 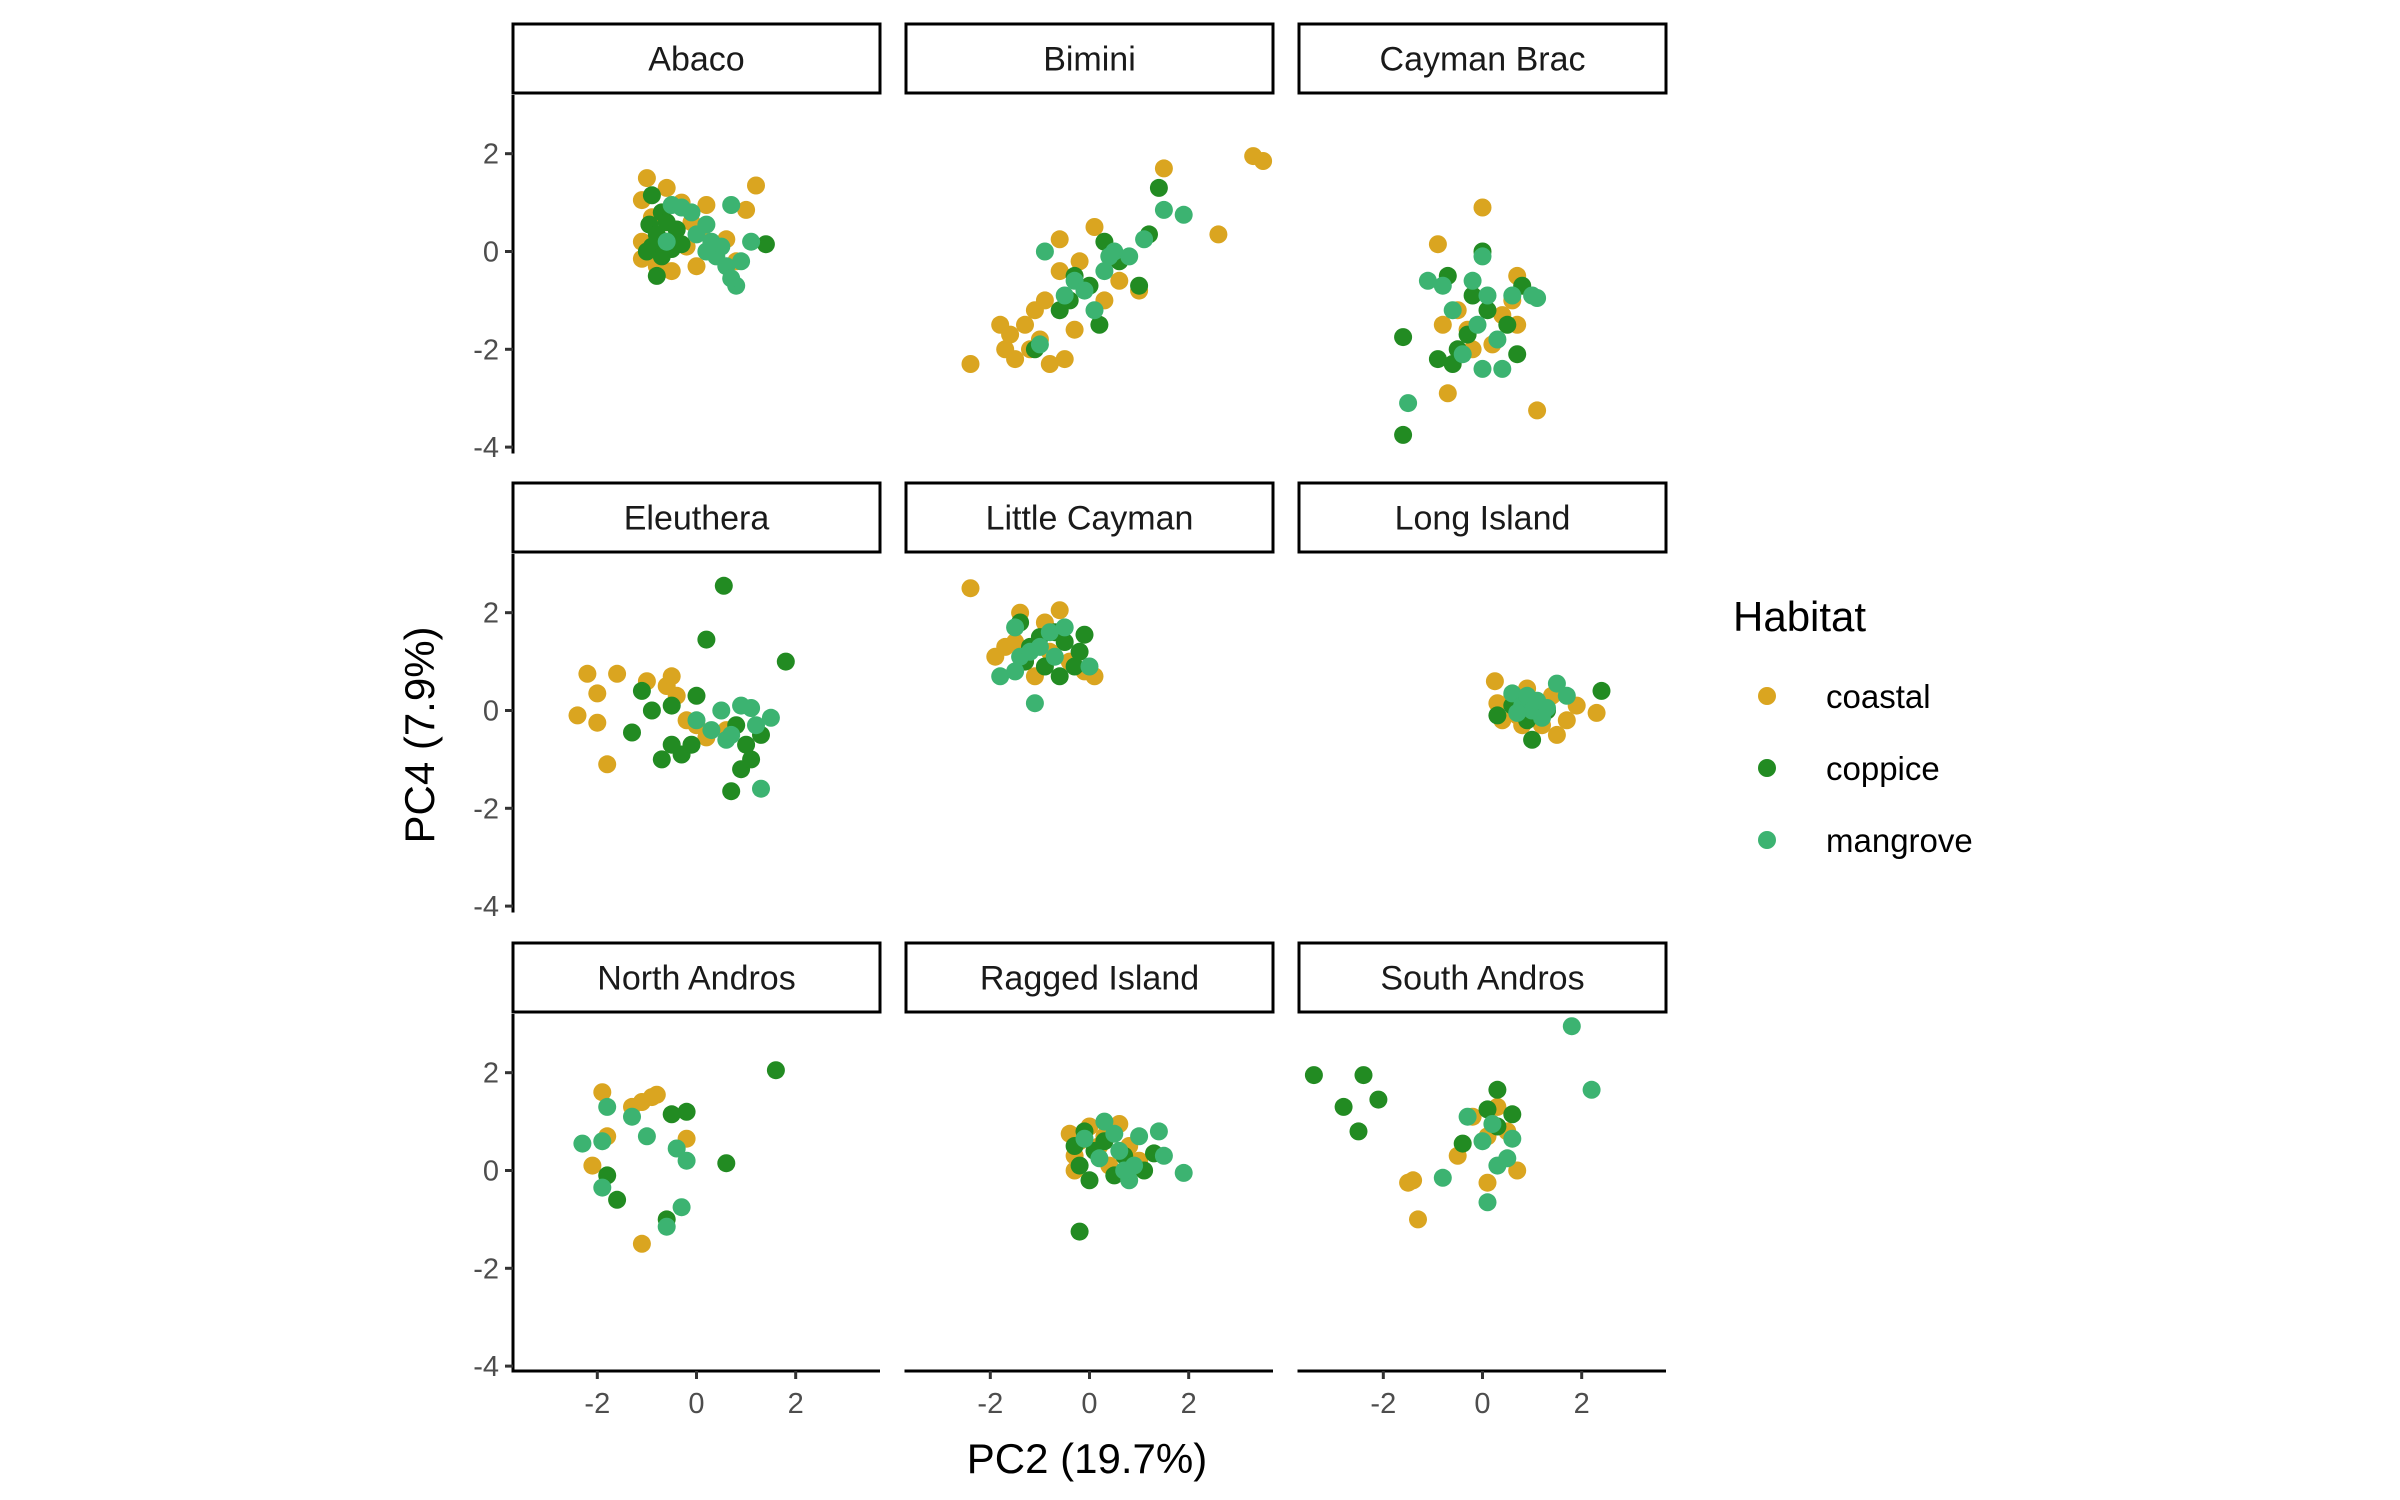 What do you see at coordinates (1090, 519) in the screenshot?
I see `facet-strip-label: Little Cayman` at bounding box center [1090, 519].